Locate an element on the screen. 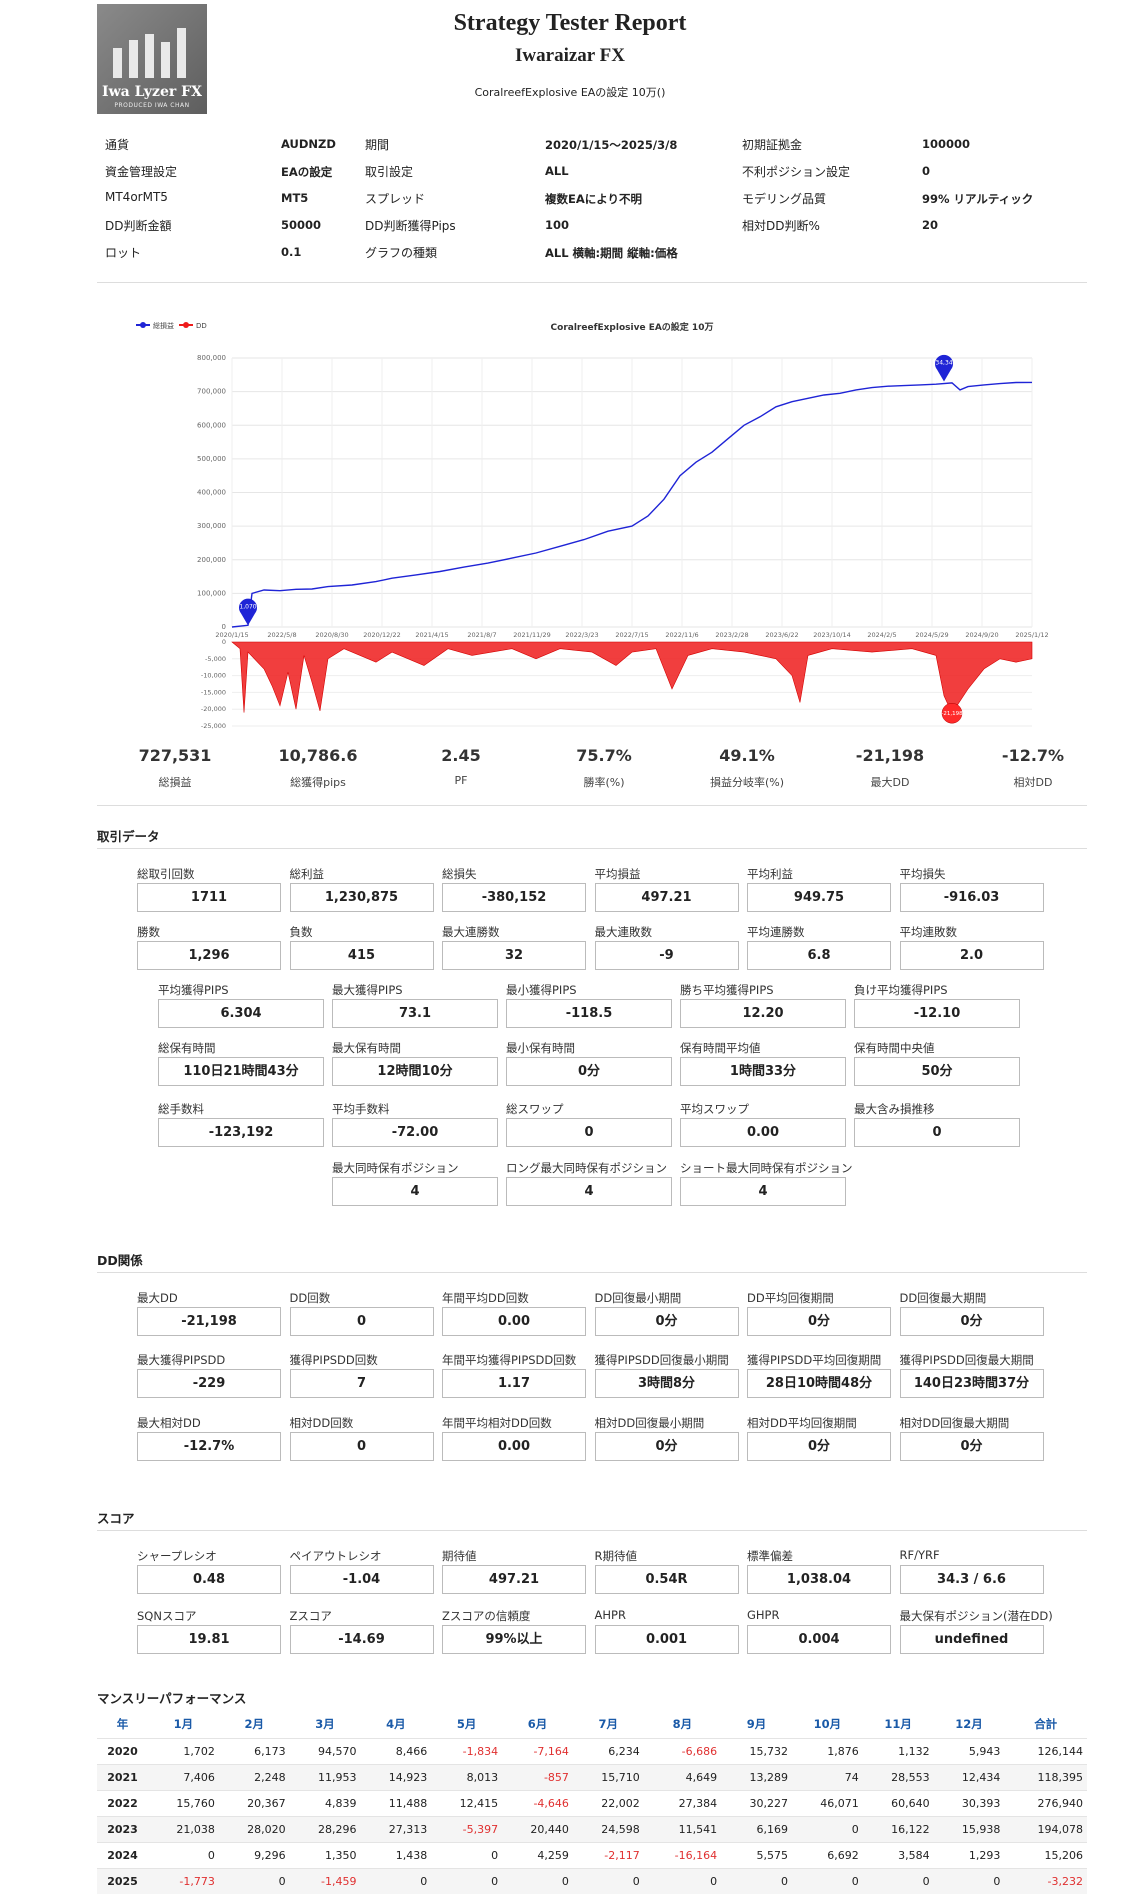 This screenshot has height=1899, width=1140. x-tick-label: 2023/10/14 is located at coordinates (831, 635).